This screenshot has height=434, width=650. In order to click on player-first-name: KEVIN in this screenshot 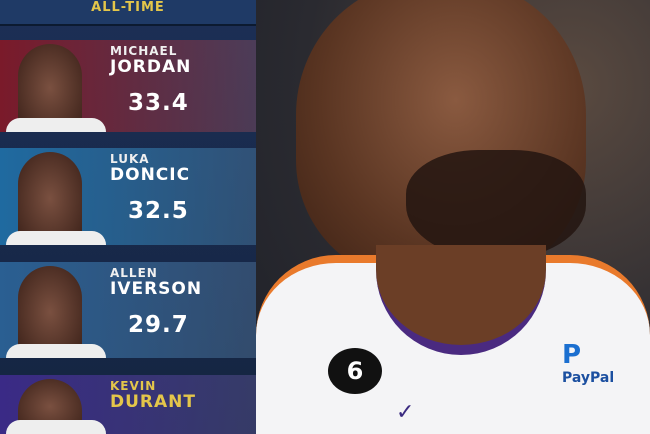, I will do `click(133, 386)`.